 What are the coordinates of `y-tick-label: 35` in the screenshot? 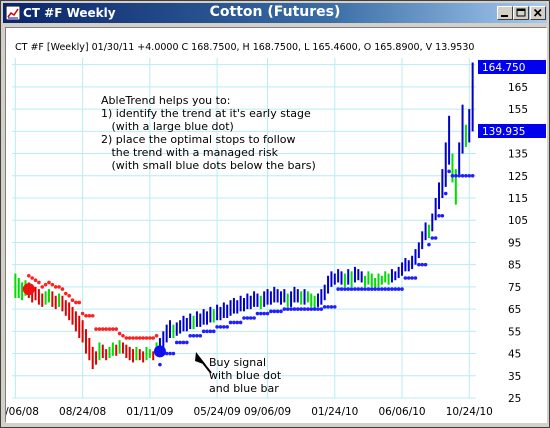 It's located at (514, 377).